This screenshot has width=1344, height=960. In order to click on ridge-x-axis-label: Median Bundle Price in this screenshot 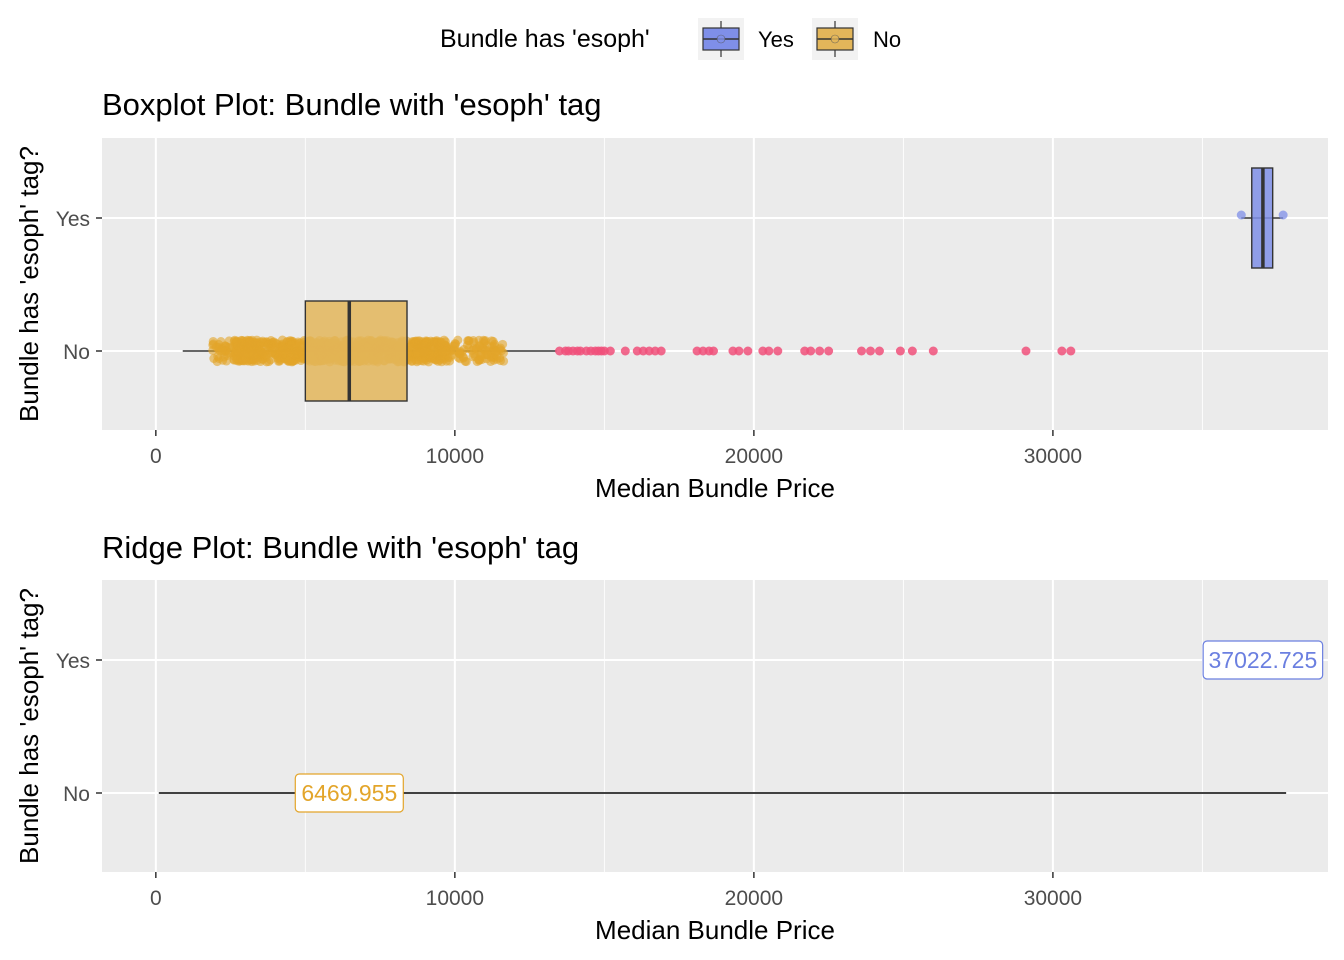, I will do `click(715, 930)`.